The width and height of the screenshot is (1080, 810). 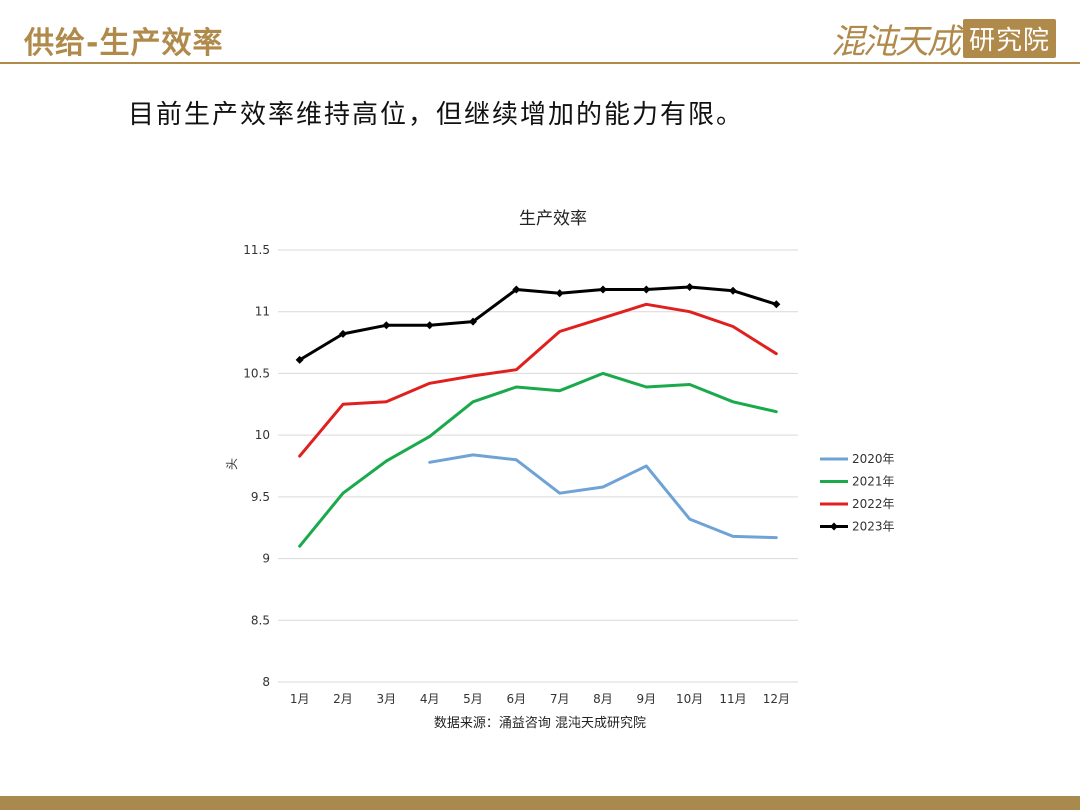 I want to click on series-line-2023年, so click(x=538, y=323).